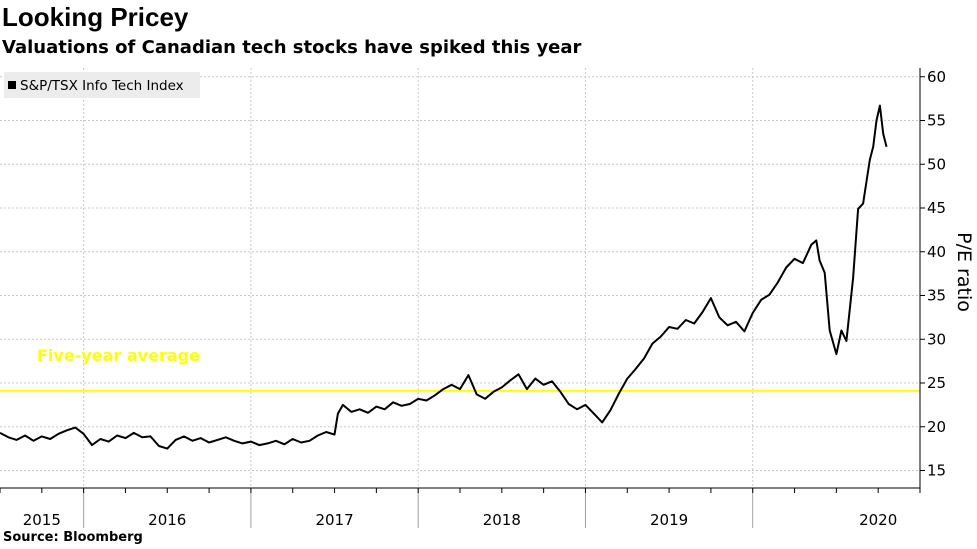  What do you see at coordinates (334, 520) in the screenshot?
I see `x-tick-label: 2017` at bounding box center [334, 520].